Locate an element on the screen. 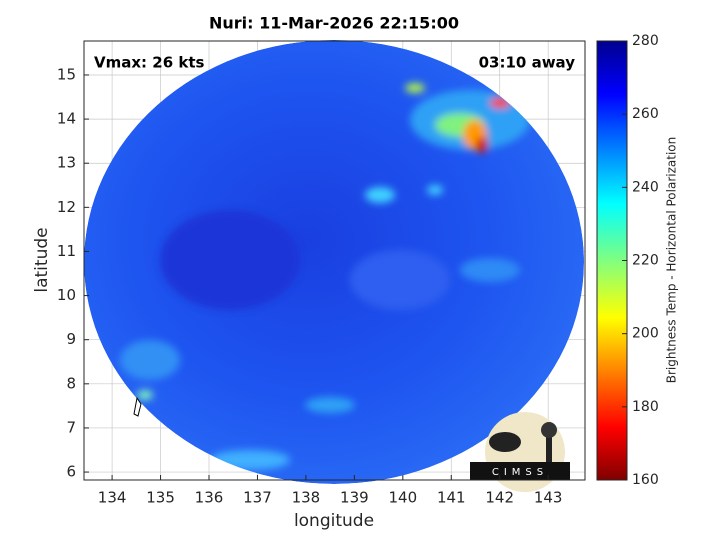 The width and height of the screenshot is (720, 540). y-tick-label: 7 is located at coordinates (71, 427).